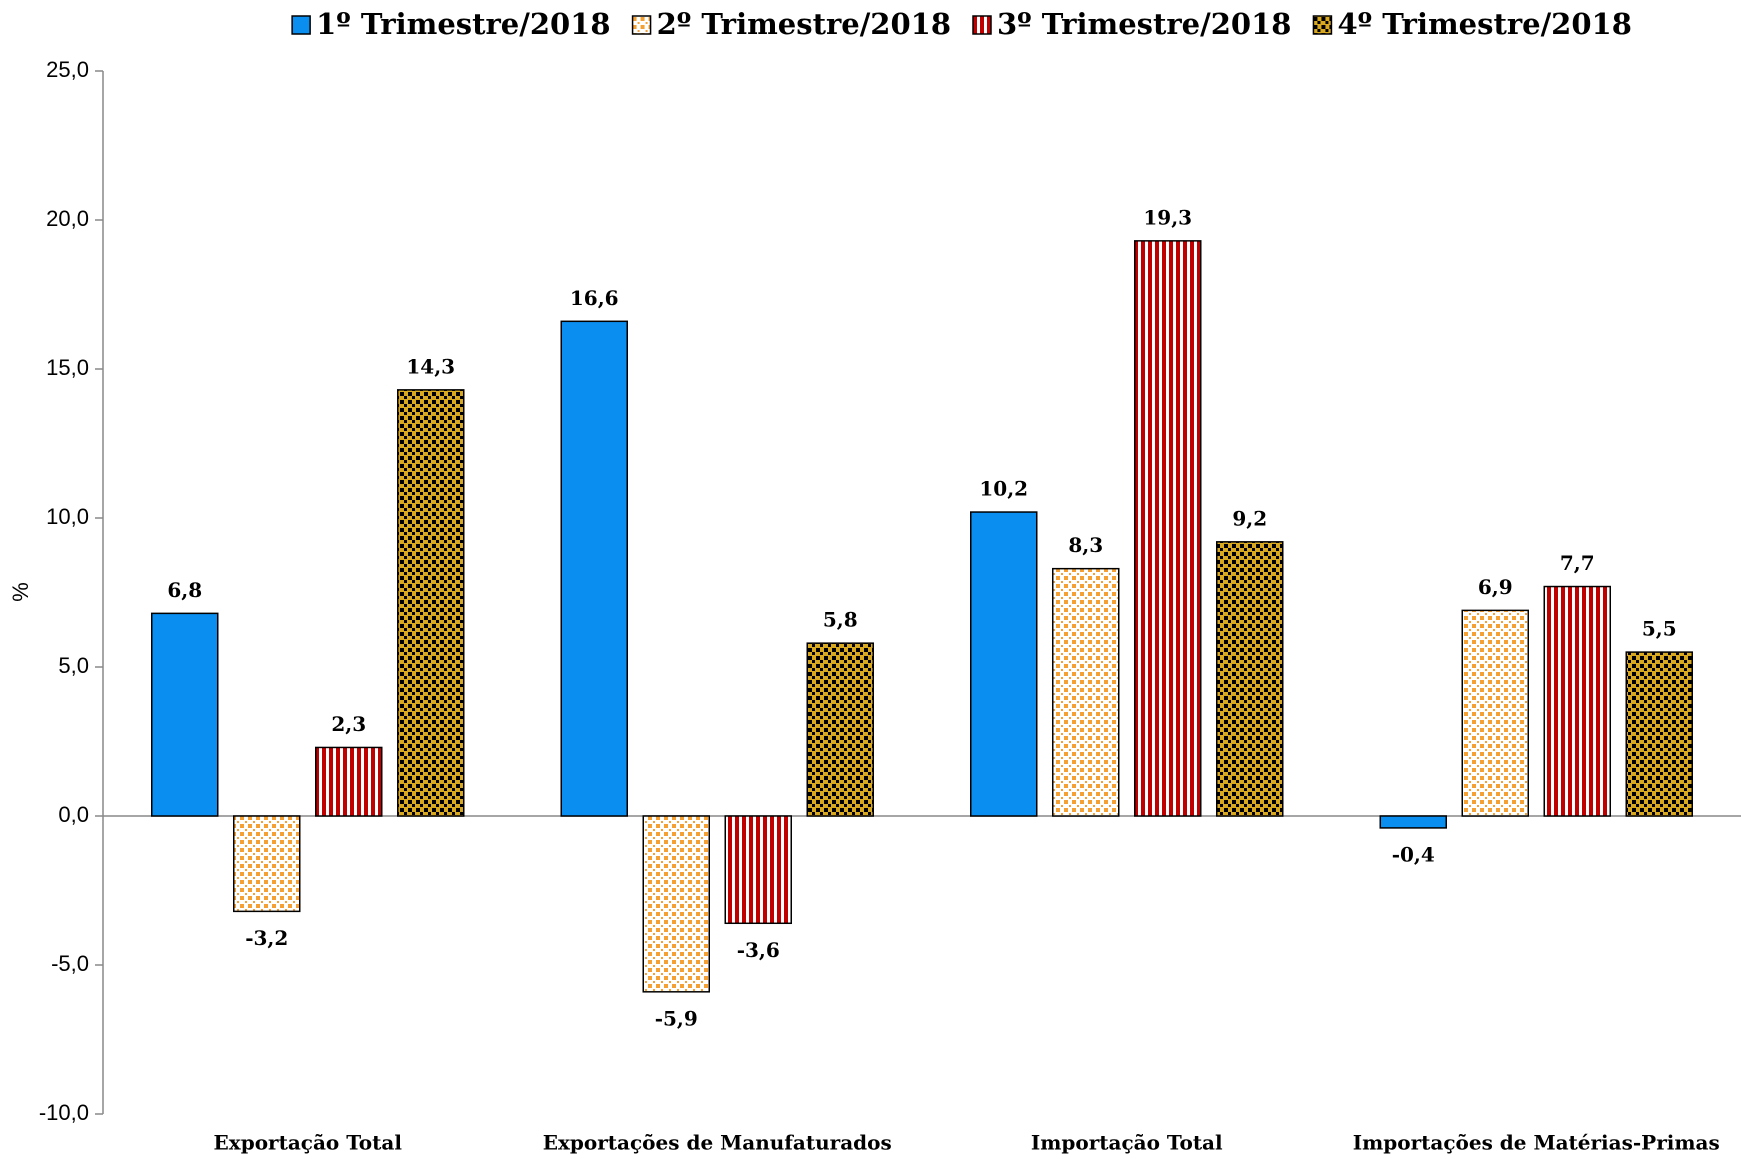  I want to click on legend-item: 1º Trimestre/2018, so click(451, 24).